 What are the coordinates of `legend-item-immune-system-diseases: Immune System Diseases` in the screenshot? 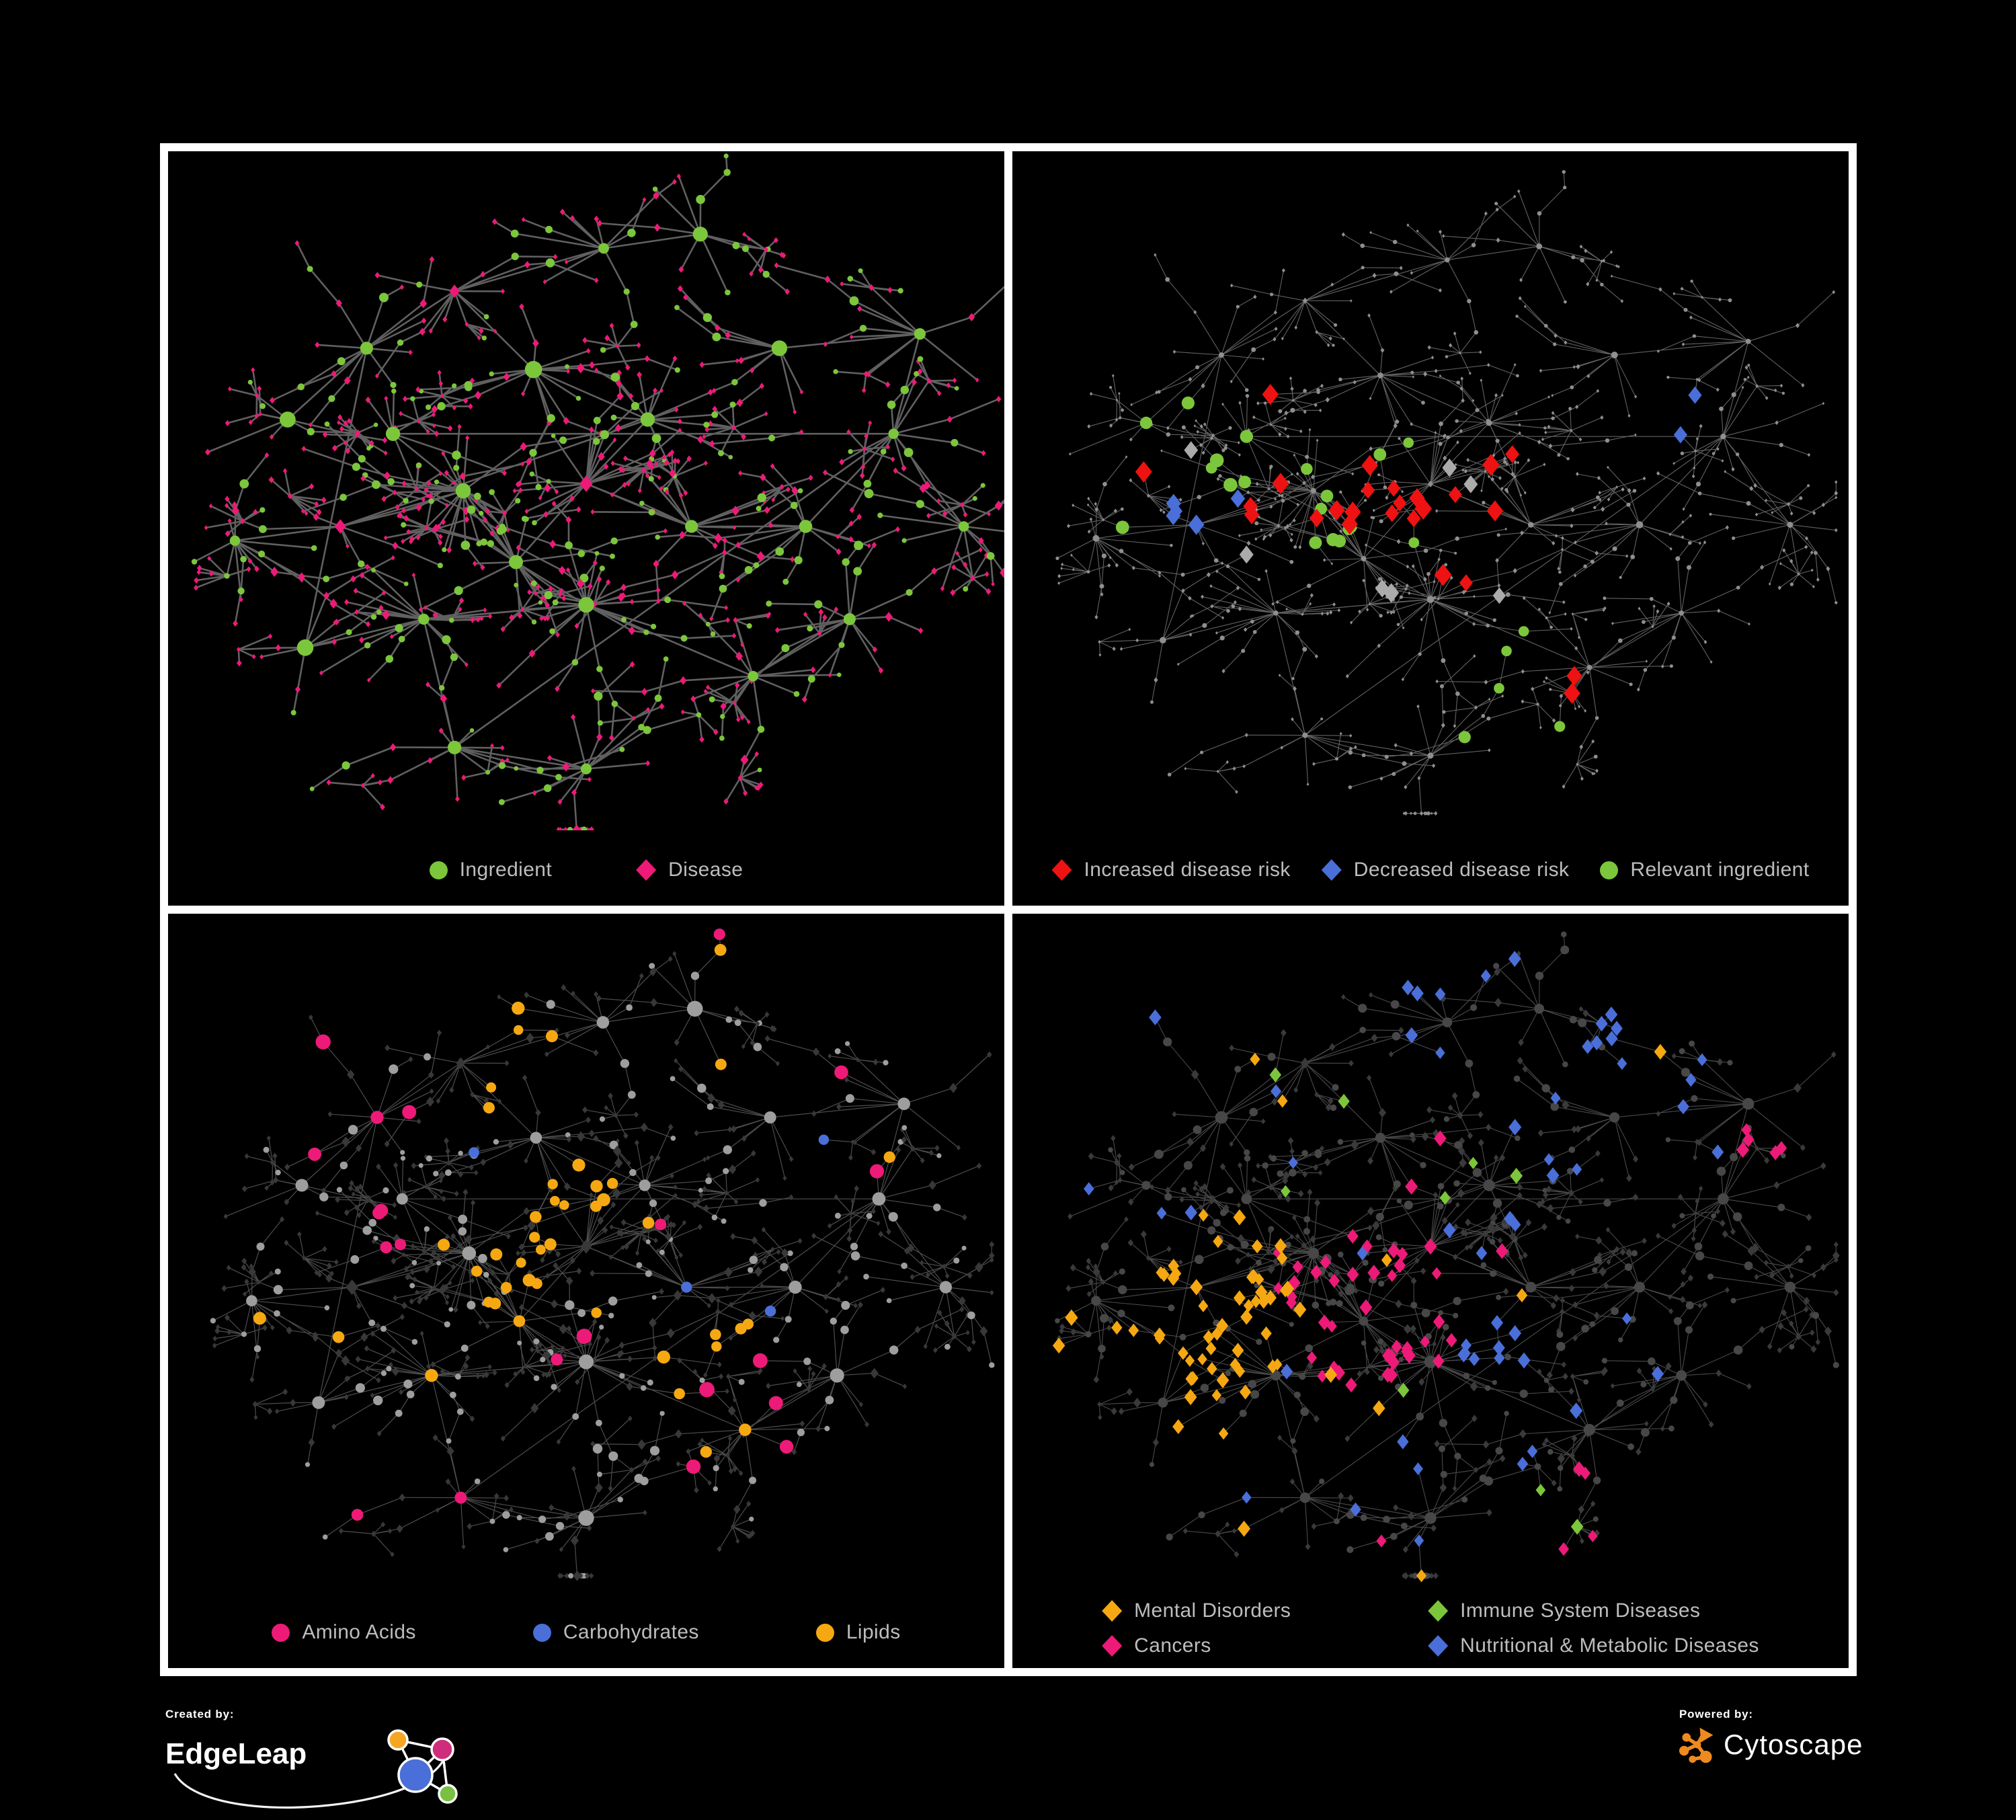 It's located at (1593, 1610).